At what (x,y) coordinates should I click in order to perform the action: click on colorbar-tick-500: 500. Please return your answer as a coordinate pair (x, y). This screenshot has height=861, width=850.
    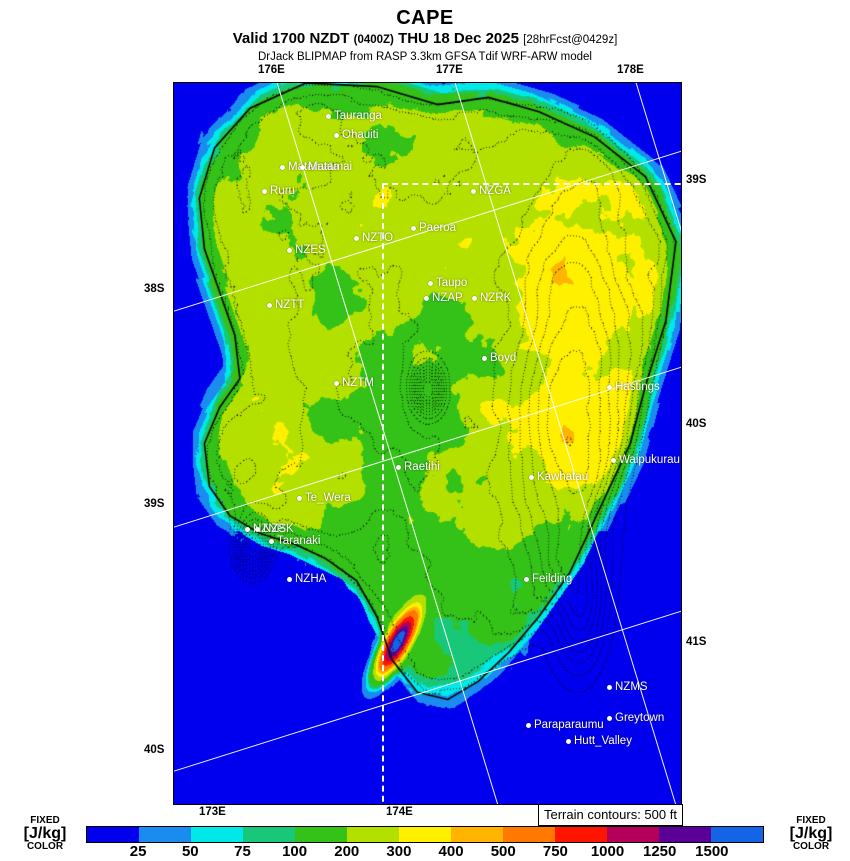
    Looking at the image, I should click on (503, 851).